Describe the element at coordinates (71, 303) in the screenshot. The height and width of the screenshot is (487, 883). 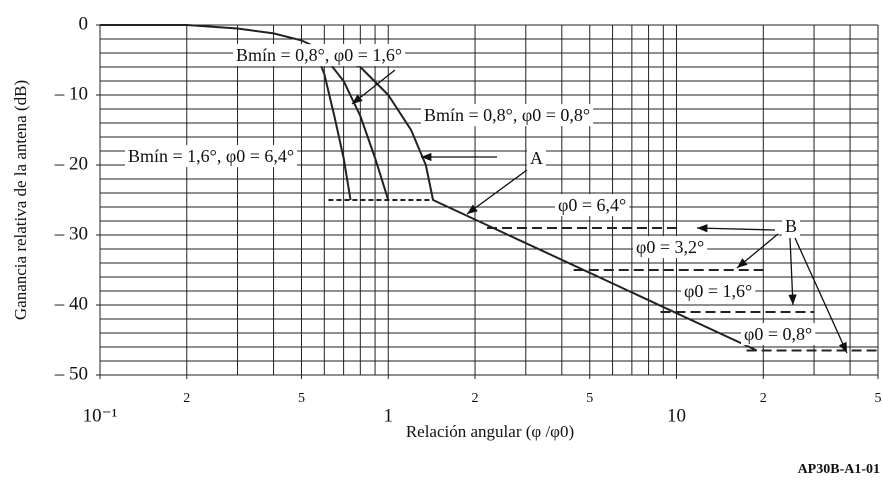
I see `y-tick-label: – 40` at that location.